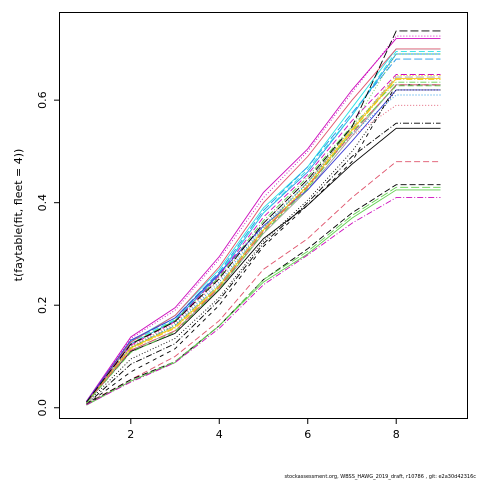  Describe the element at coordinates (42, 408) in the screenshot. I see `y-tick-label: 0.0` at that location.